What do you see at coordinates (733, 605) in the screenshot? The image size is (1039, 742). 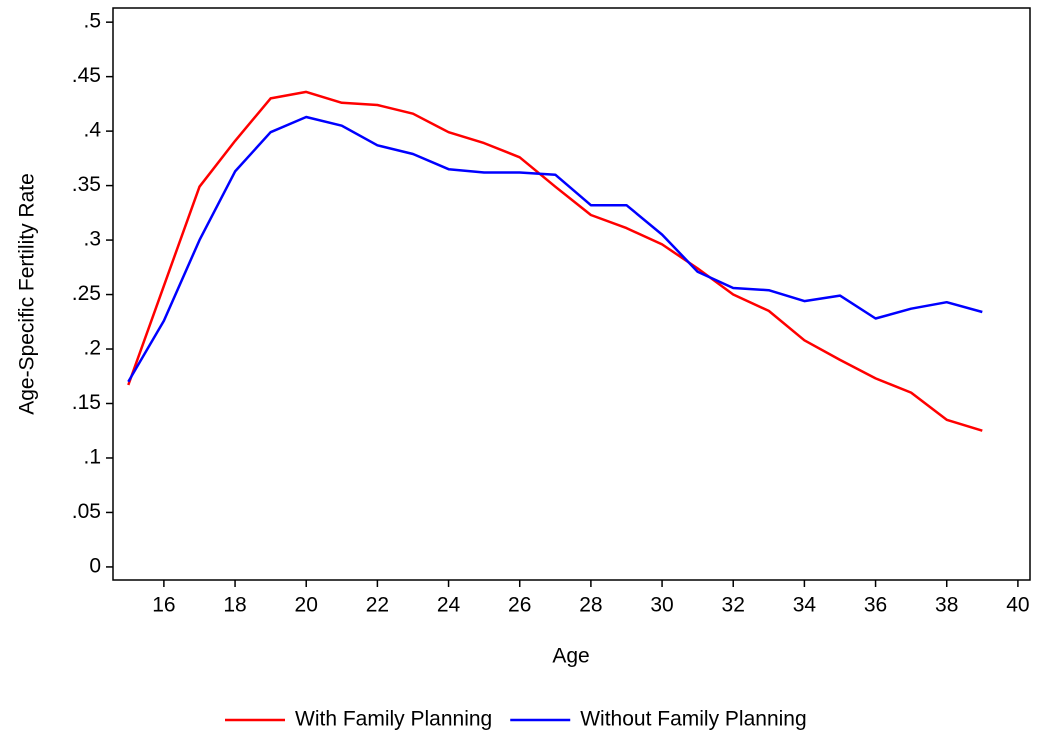 I see `x-tick-label: 32` at bounding box center [733, 605].